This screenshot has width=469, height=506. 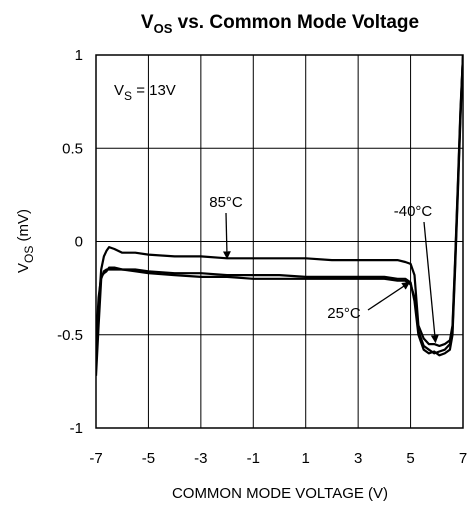 I want to click on y-tick-label: -1, so click(x=76, y=428).